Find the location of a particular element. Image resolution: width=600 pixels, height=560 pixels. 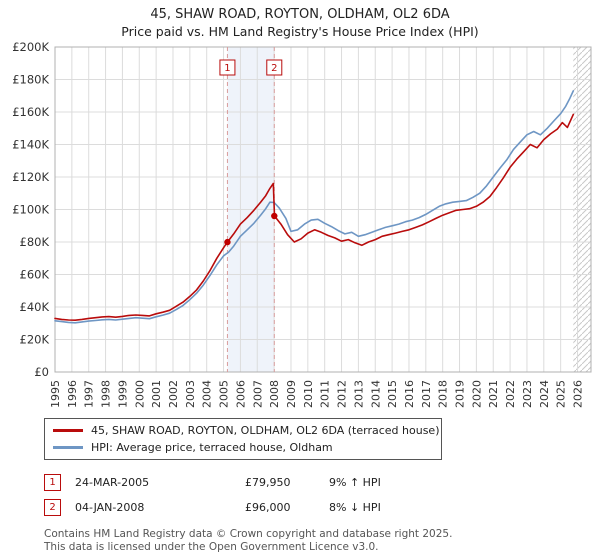

x-axis-label: 2024 is located at coordinates (544, 394).